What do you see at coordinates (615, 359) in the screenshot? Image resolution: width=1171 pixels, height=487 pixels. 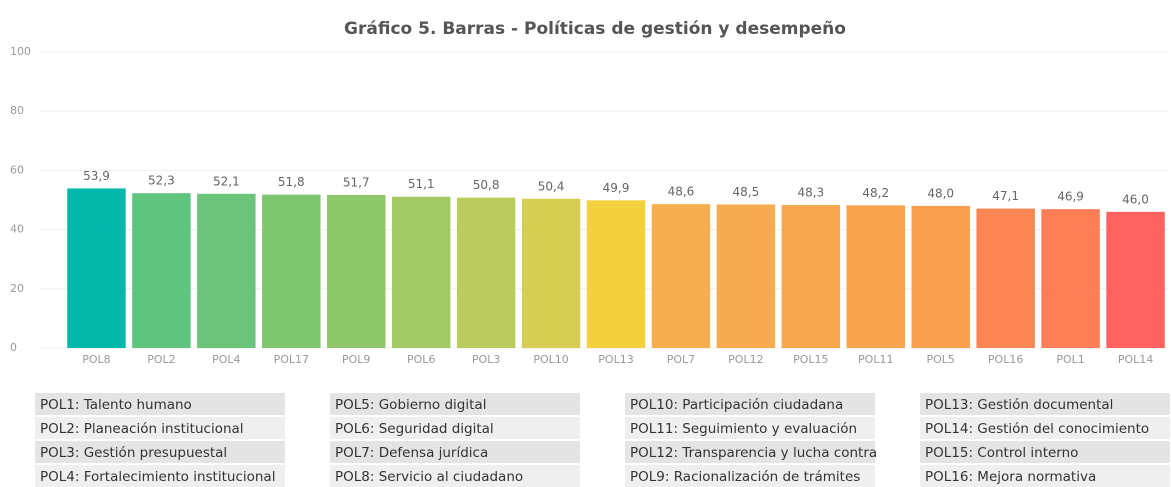 I see `x-tick-label: POL13` at bounding box center [615, 359].